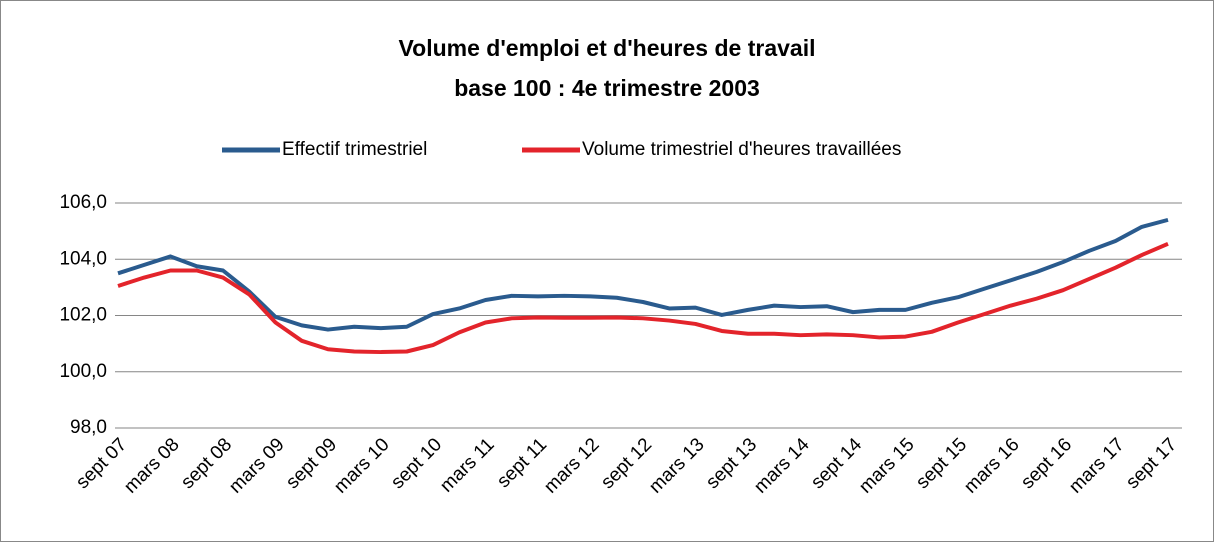 The image size is (1215, 542). Describe the element at coordinates (607, 48) in the screenshot. I see `chart-title: Volume d'emploi et d'heures de travail` at that location.